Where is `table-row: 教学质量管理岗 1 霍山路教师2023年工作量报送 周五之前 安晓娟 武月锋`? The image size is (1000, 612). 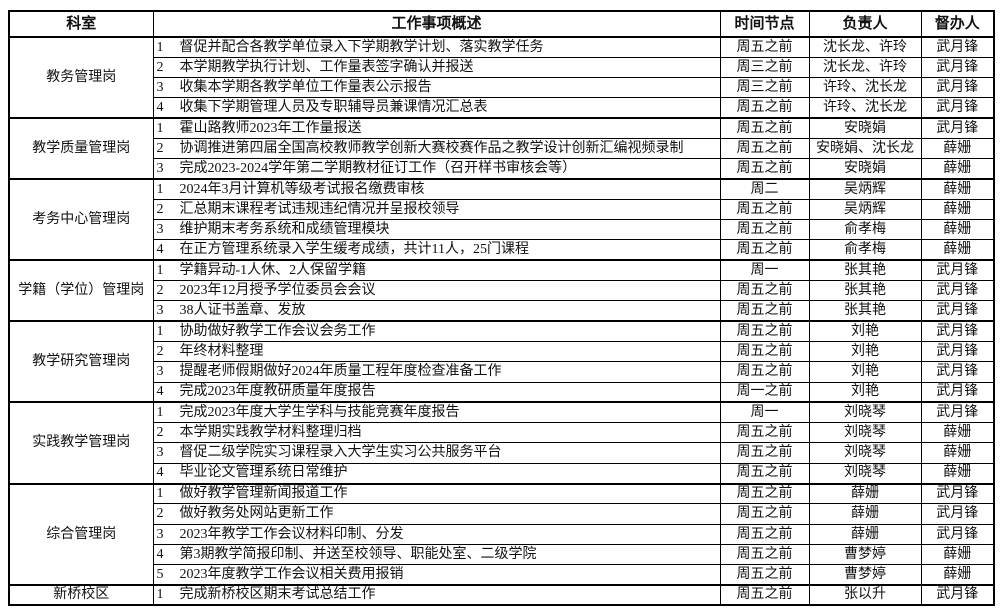
table-row: 教学质量管理岗 1 霍山路教师2023年工作量报送 周五之前 安晓娟 武月锋 is located at coordinates (501, 148).